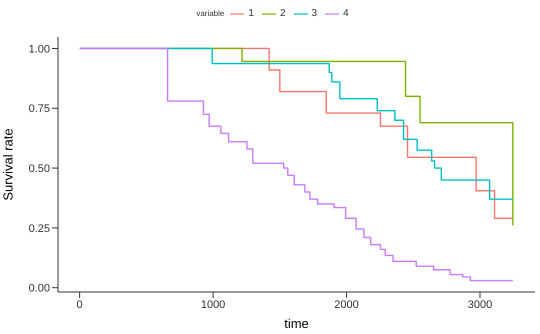 The width and height of the screenshot is (540, 334). What do you see at coordinates (210, 13) in the screenshot?
I see `legend-title: variable` at bounding box center [210, 13].